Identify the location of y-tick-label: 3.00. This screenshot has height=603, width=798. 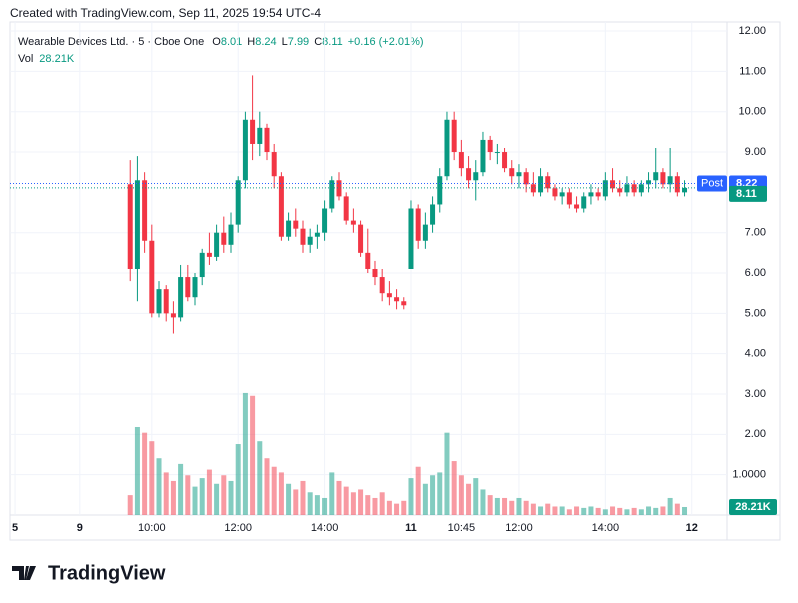
(755, 394).